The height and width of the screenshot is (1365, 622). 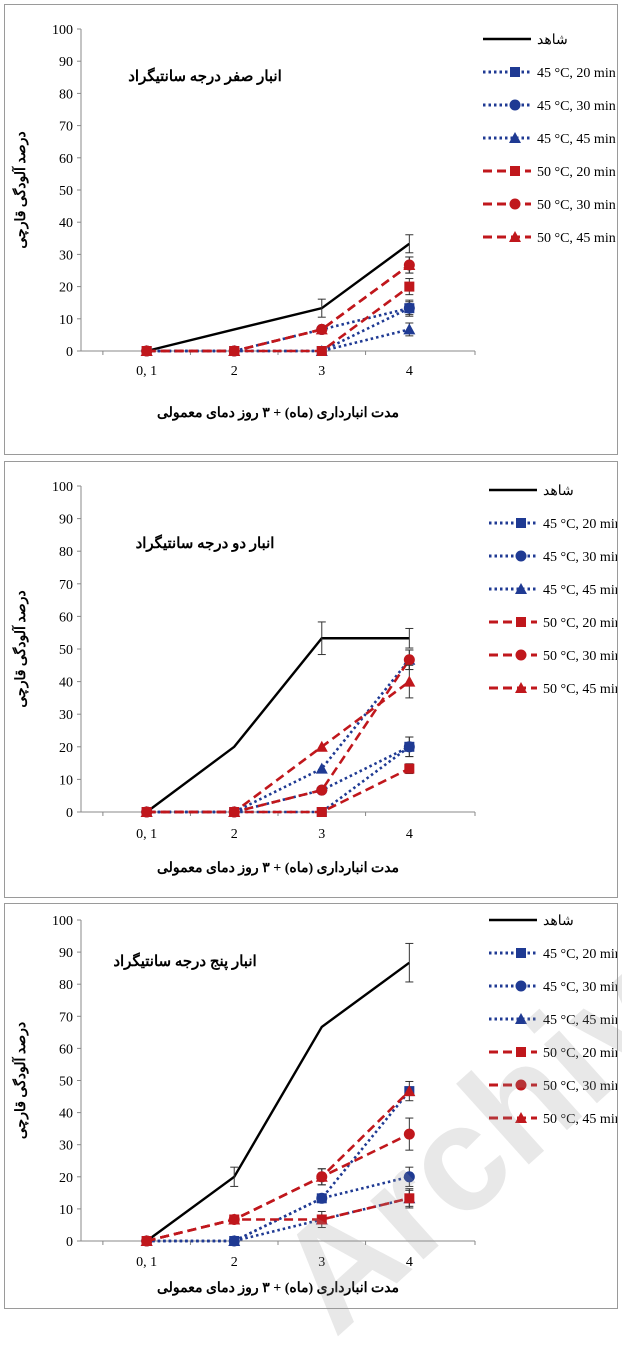 I want to click on chart-title: انبار پنج درجه سانتیگراد, so click(x=184, y=961).